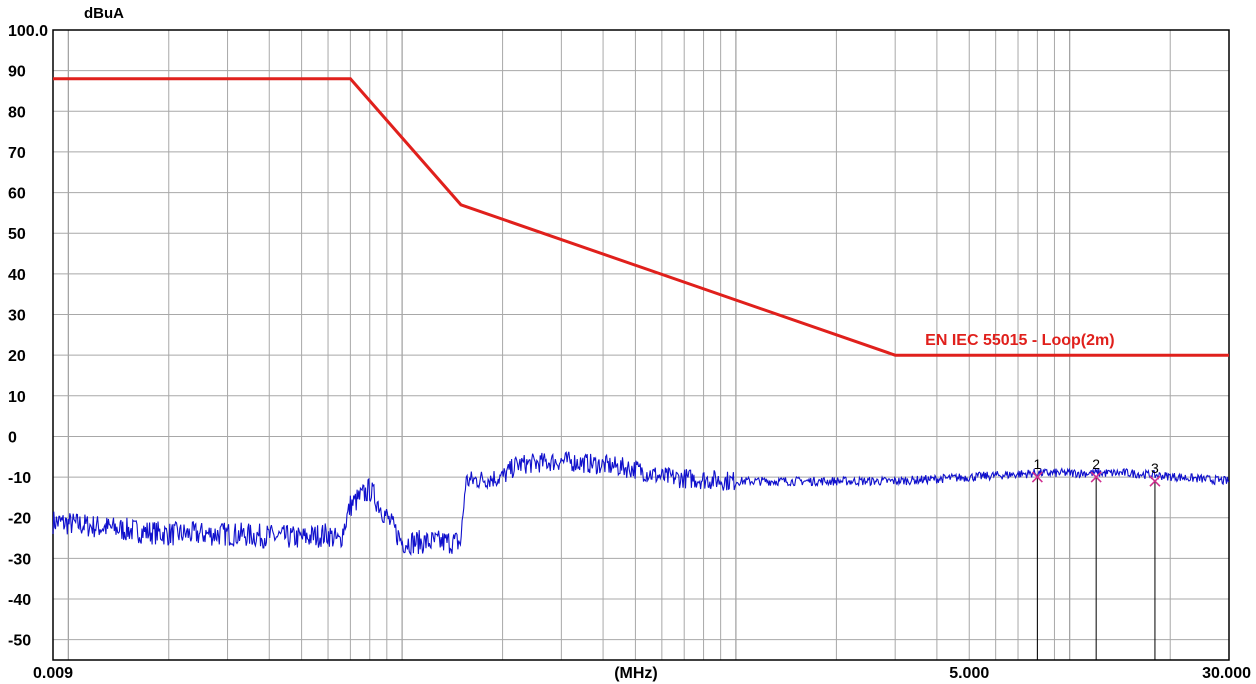 The width and height of the screenshot is (1256, 684). Describe the element at coordinates (104, 13) in the screenshot. I see `y-unit-label: dBuA` at that location.